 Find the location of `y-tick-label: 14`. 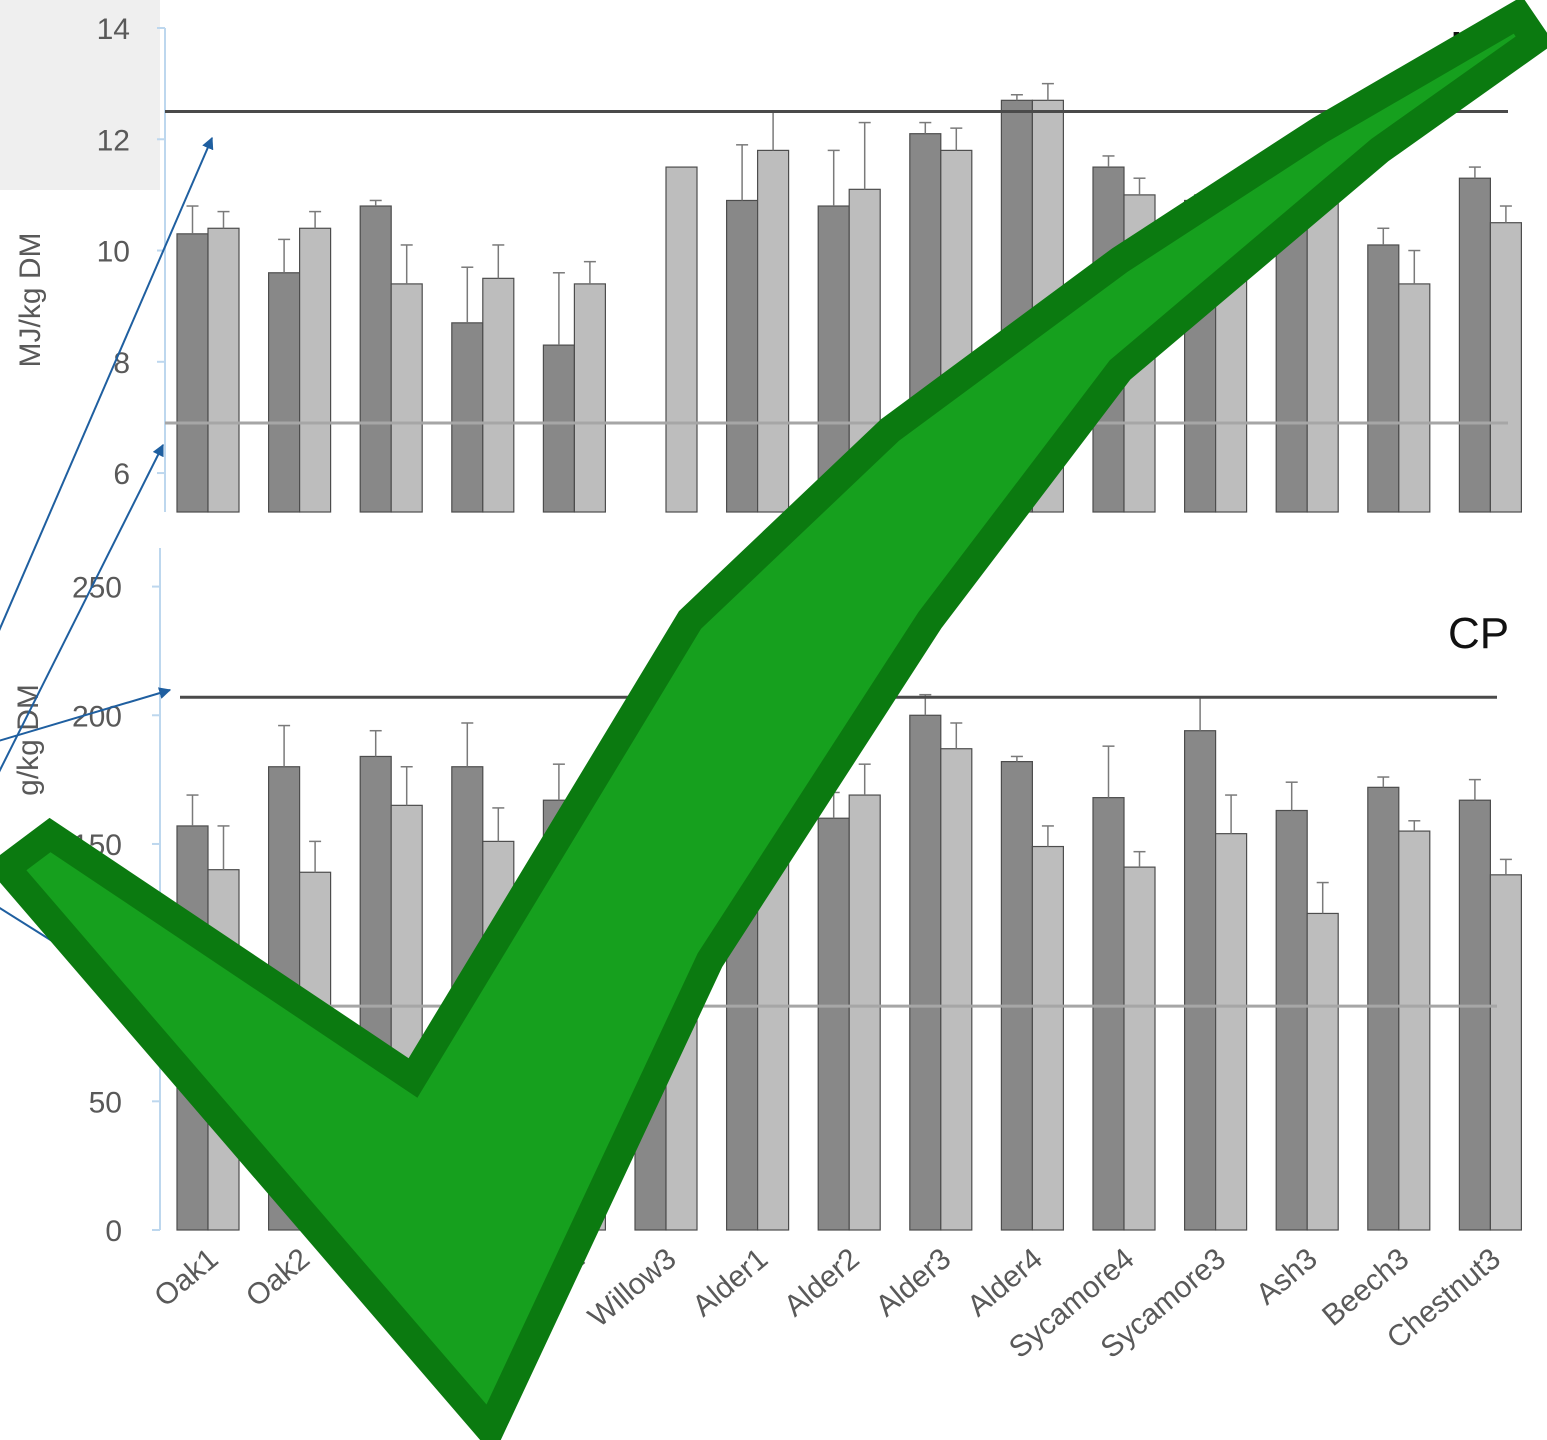

y-tick-label: 14 is located at coordinates (113, 29).